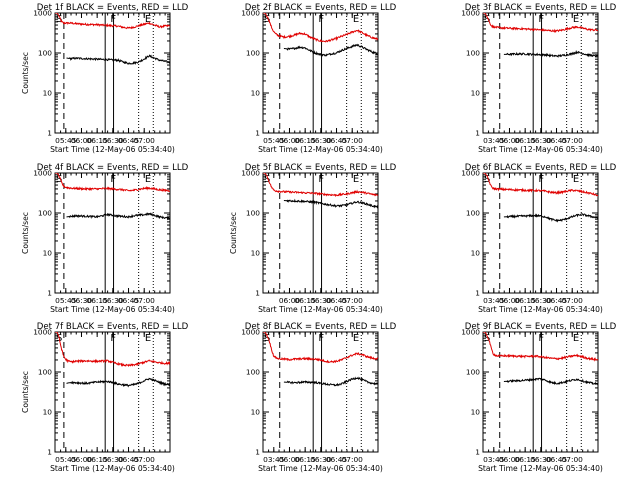  Describe the element at coordinates (541, 168) in the screenshot. I see `panel-title: Det 6f BLACK = Events, RED = LLD` at that location.